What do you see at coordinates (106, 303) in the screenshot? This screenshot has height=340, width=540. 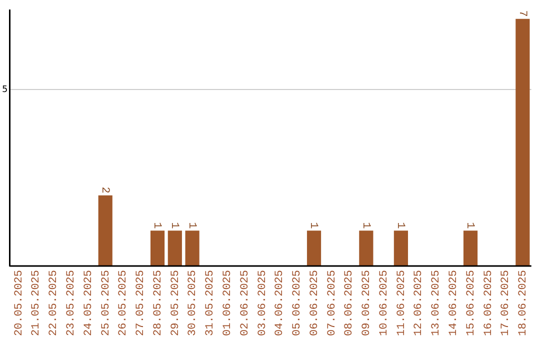 I see `x-tick-label: 25.05.2025` at bounding box center [106, 303].